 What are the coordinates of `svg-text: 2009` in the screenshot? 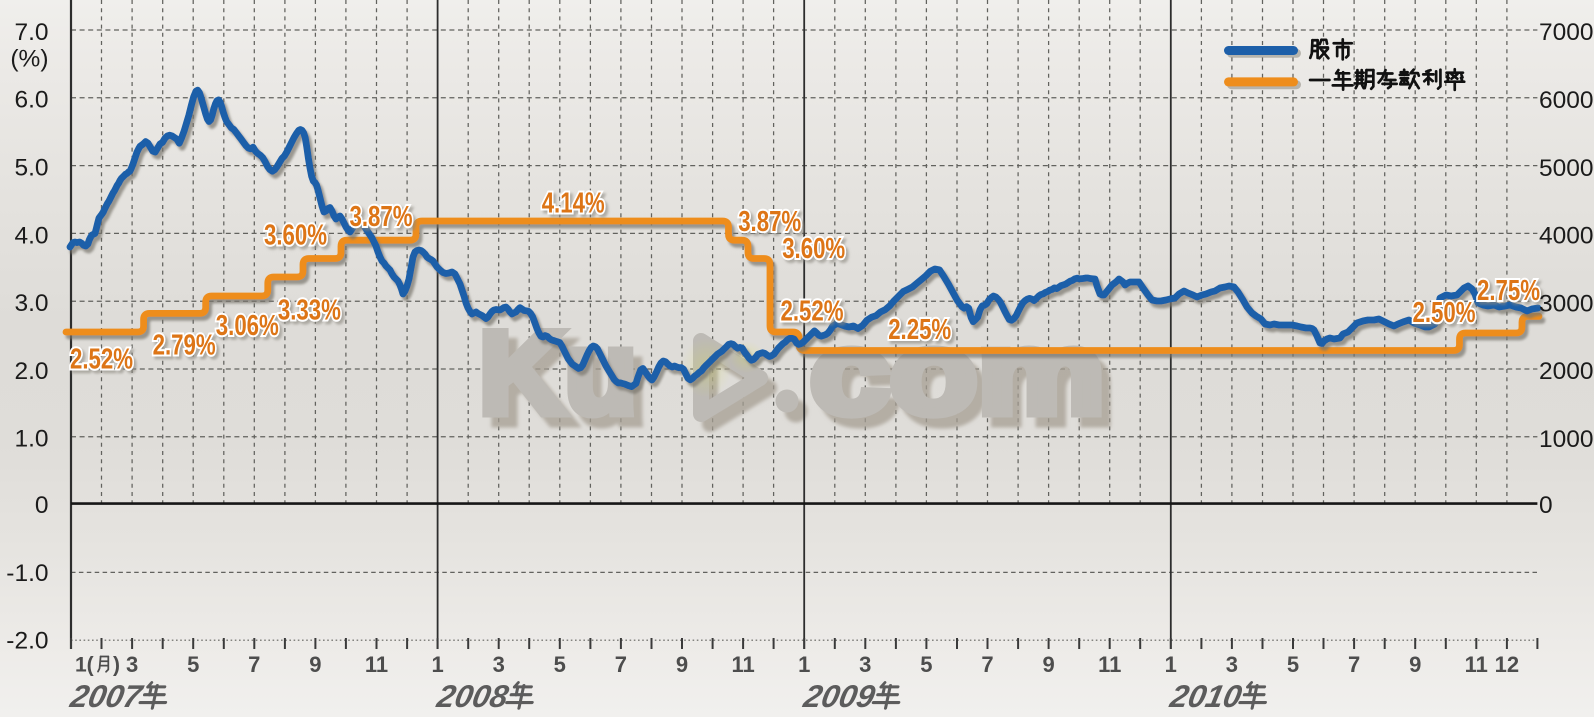 It's located at (839, 696).